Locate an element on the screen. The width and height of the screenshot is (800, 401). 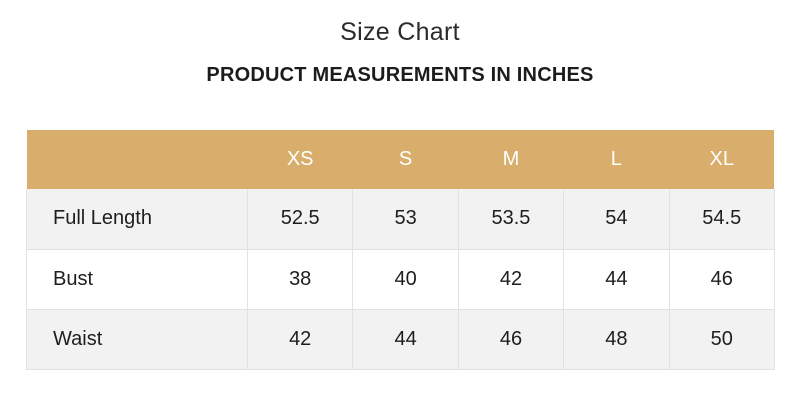
table-cell: 52.5 is located at coordinates (299, 219).